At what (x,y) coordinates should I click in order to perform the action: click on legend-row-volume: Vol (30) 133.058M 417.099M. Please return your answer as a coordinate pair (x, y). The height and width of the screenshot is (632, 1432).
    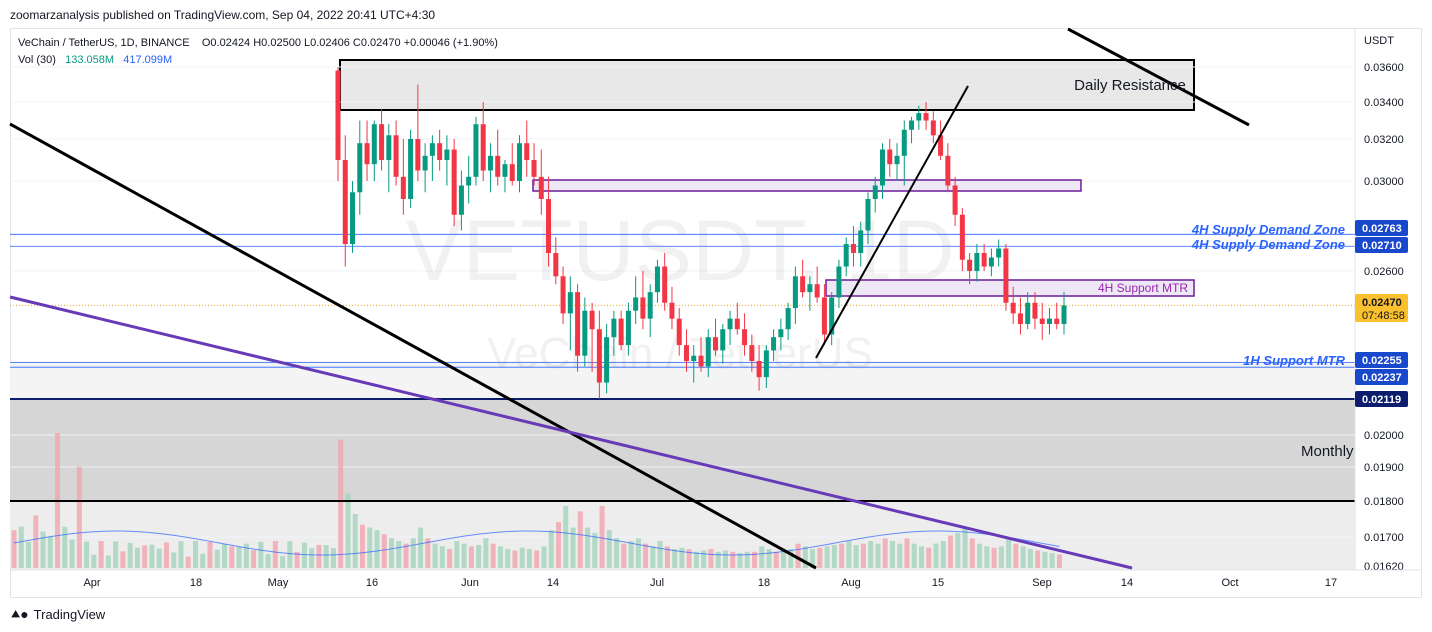
    Looking at the image, I should click on (258, 60).